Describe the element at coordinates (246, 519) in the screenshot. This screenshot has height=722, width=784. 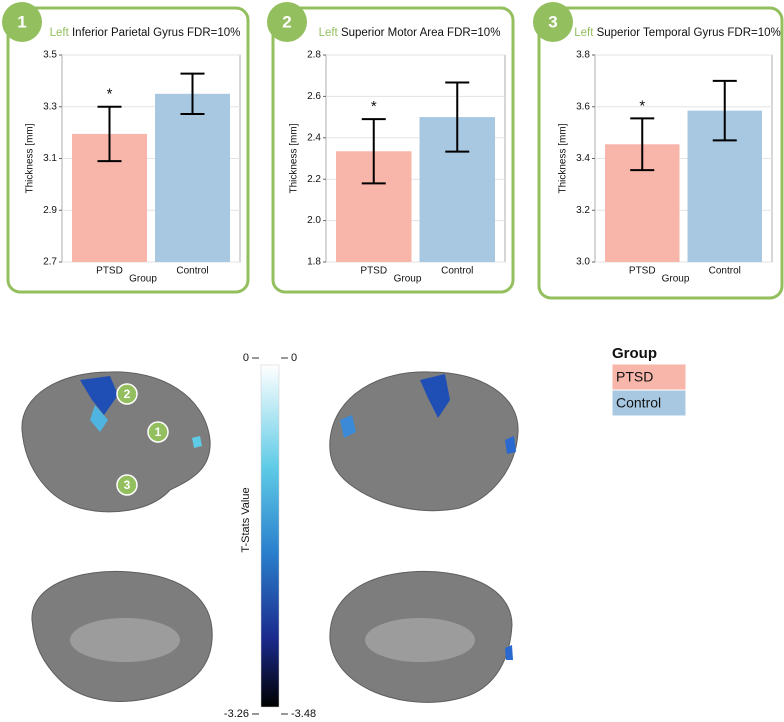
I see `colorbar-title: T-Stats Value` at that location.